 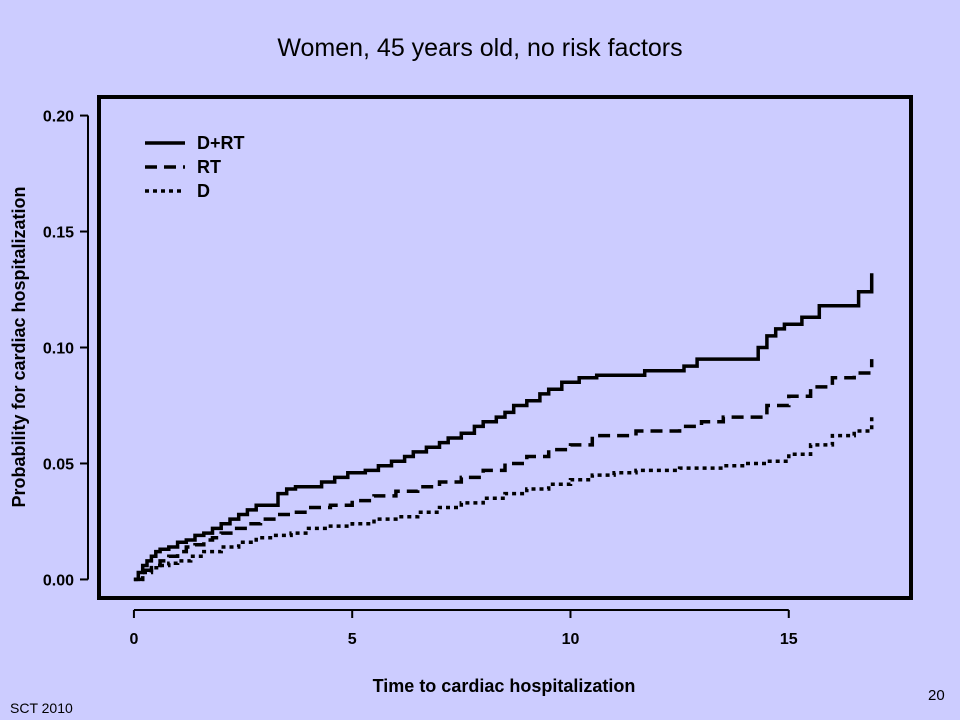 What do you see at coordinates (789, 639) in the screenshot?
I see `x-tick-label: 15` at bounding box center [789, 639].